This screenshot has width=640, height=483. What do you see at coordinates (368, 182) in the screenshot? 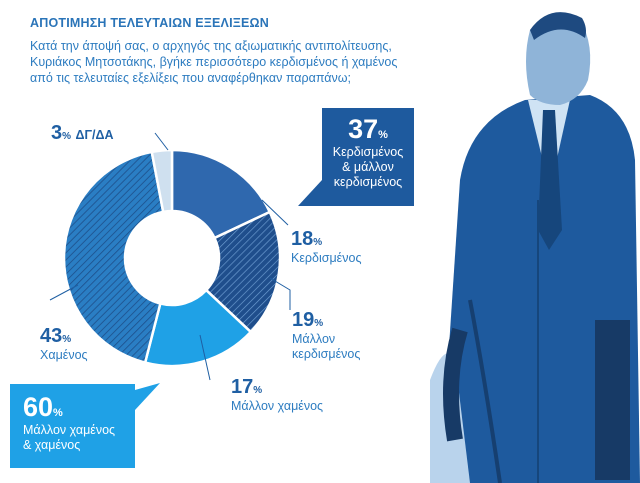
I see `callout-line: κερδισμένος` at bounding box center [368, 182].